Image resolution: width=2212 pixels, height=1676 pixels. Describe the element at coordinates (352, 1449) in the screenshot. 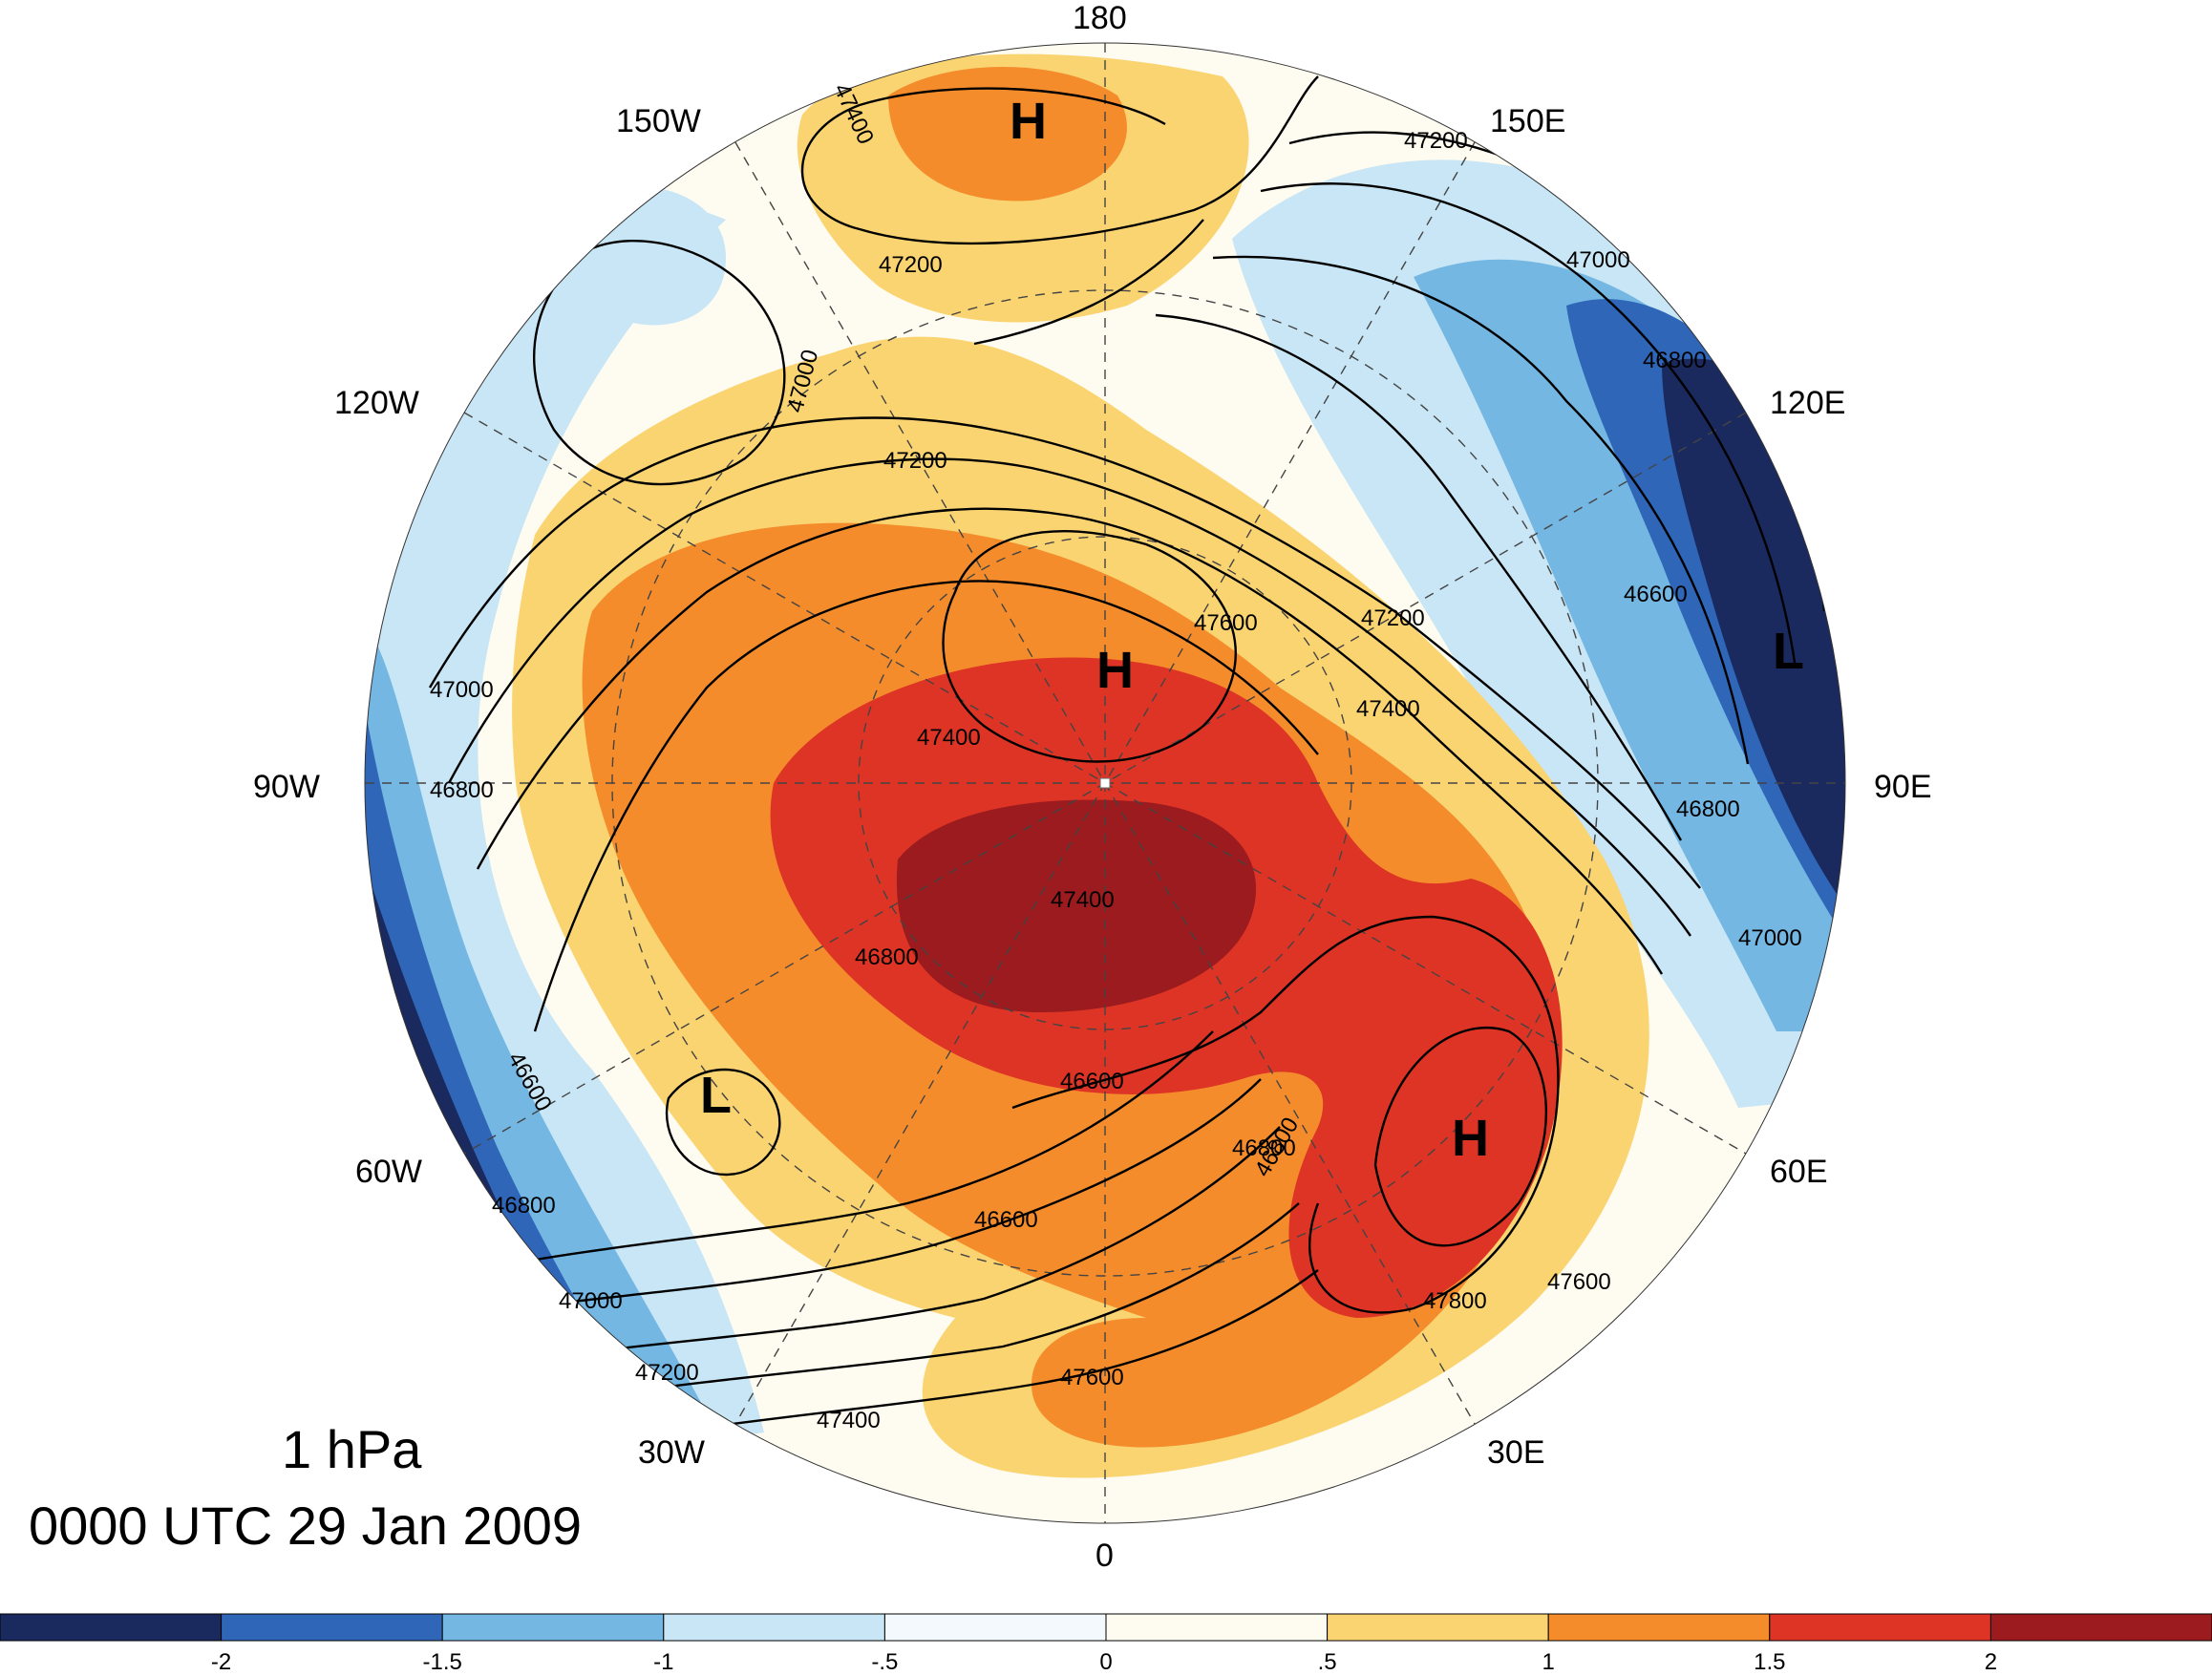

I see `pressure-level-title: 1 hPa` at that location.